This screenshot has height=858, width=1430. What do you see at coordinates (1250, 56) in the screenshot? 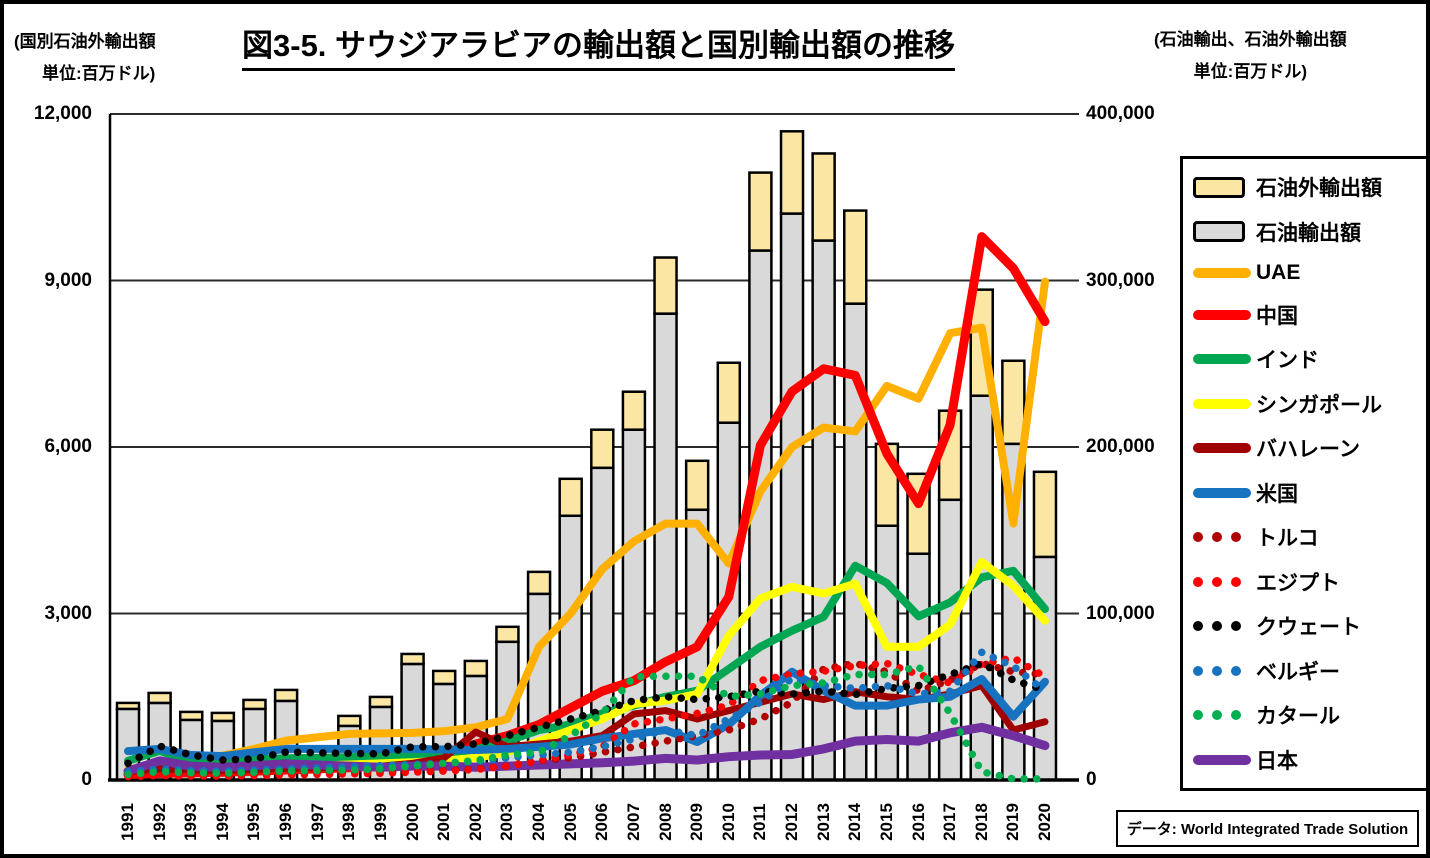
I see `right-axis-note: (石油輸出、石油外輸出額 単位:百万ドル)` at bounding box center [1250, 56].